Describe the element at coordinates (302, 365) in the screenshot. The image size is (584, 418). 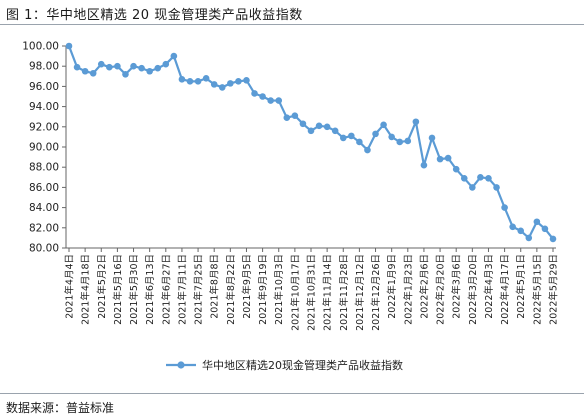
I see `legend-label: 华中地区精选20现金管理类产品收益指数` at that location.